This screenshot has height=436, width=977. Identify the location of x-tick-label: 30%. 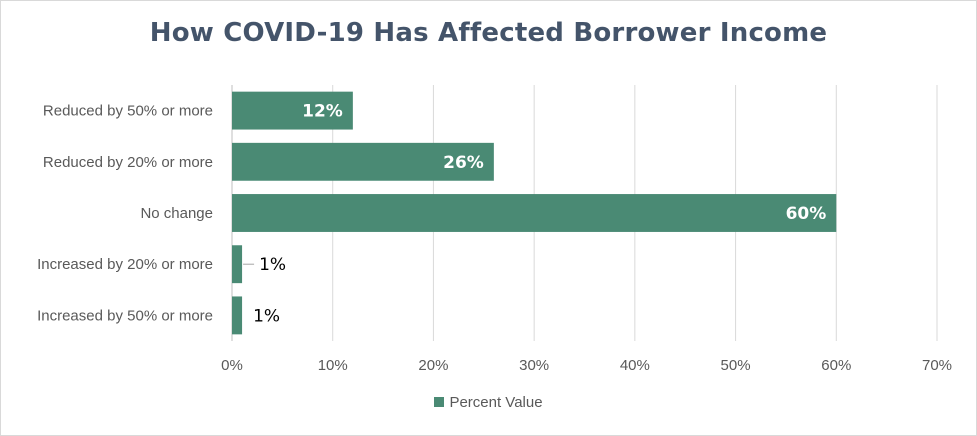
(534, 365).